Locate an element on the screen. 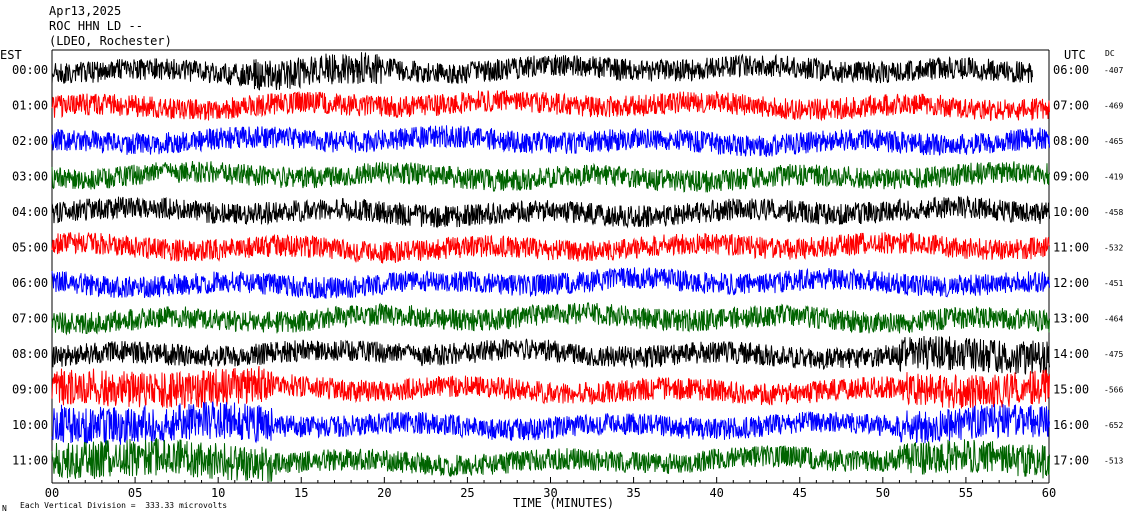 The height and width of the screenshot is (519, 1130). x-tick-label: 05 is located at coordinates (135, 493).